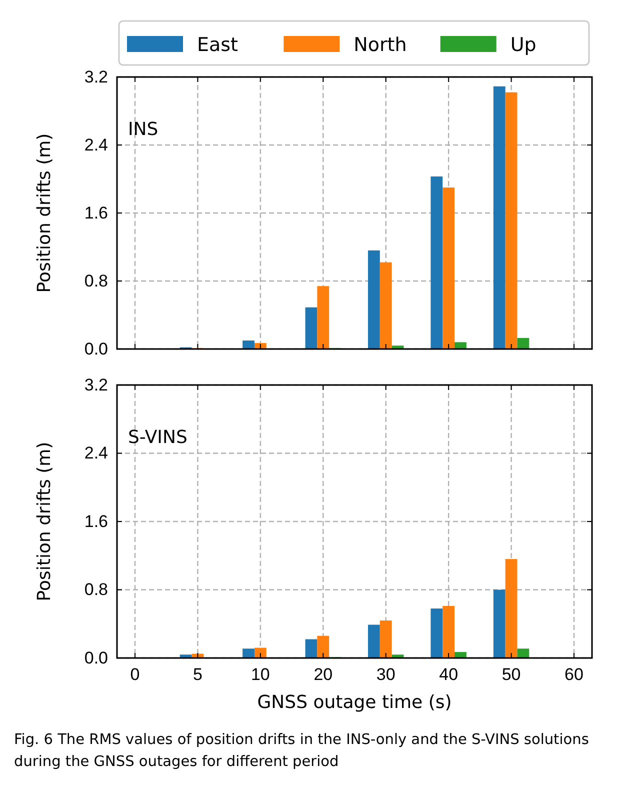 The width and height of the screenshot is (625, 790). Describe the element at coordinates (158, 437) in the screenshot. I see `annotation: S-VINS` at that location.